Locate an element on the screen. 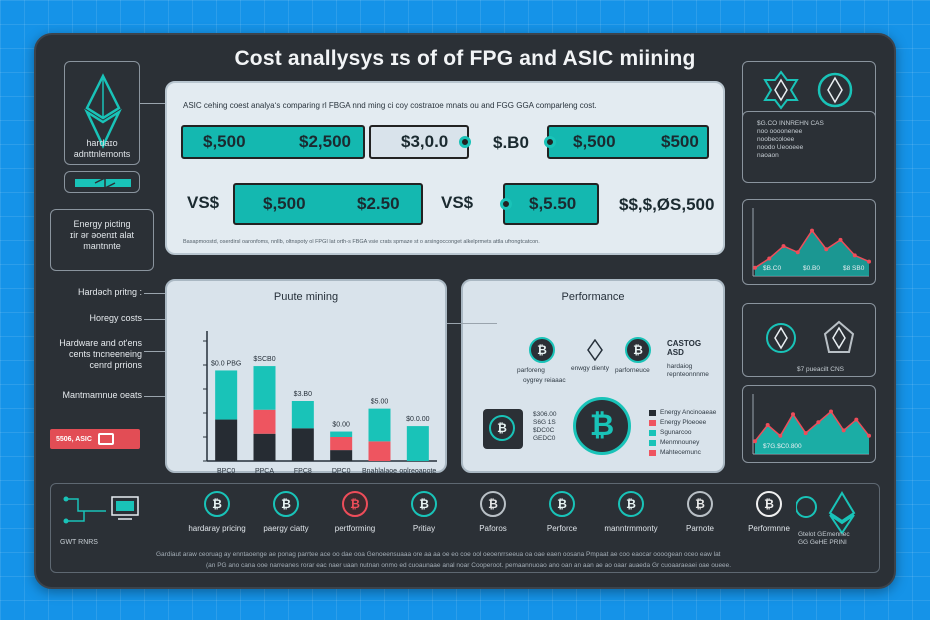 The width and height of the screenshot is (930, 620). bottom-panel is located at coordinates (465, 528).